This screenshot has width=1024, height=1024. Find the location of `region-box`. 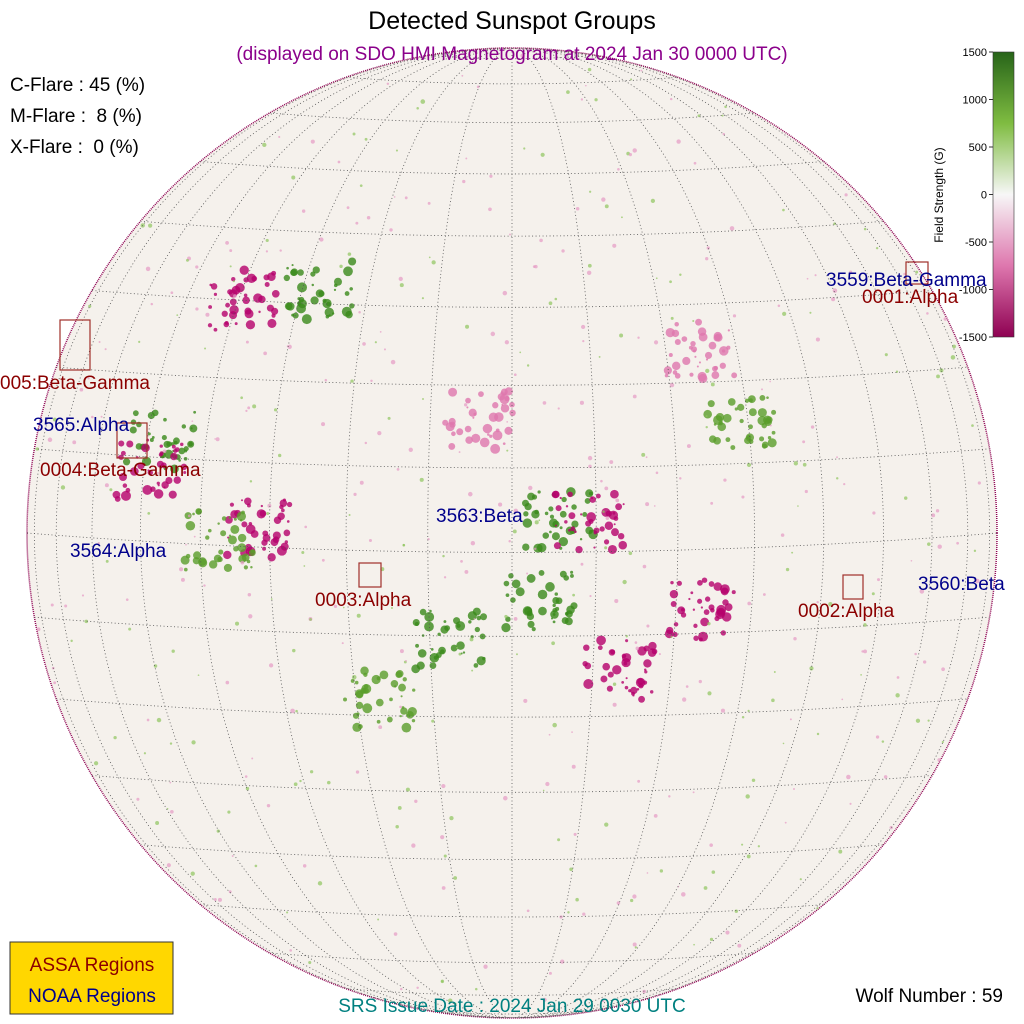

region-box is located at coordinates (132, 440).